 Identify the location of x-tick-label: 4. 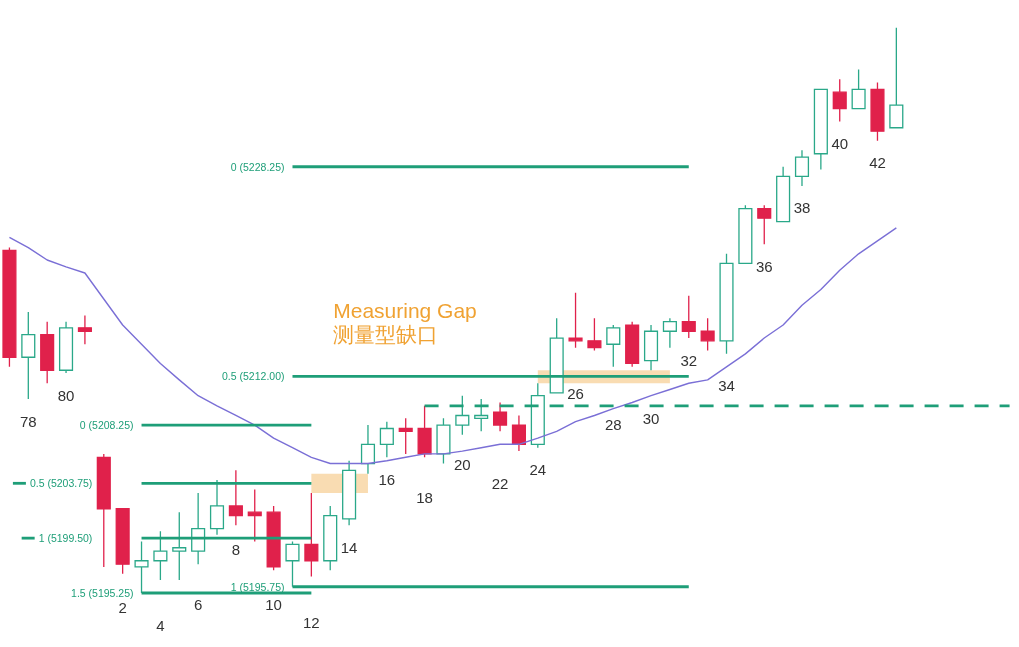
(160, 626).